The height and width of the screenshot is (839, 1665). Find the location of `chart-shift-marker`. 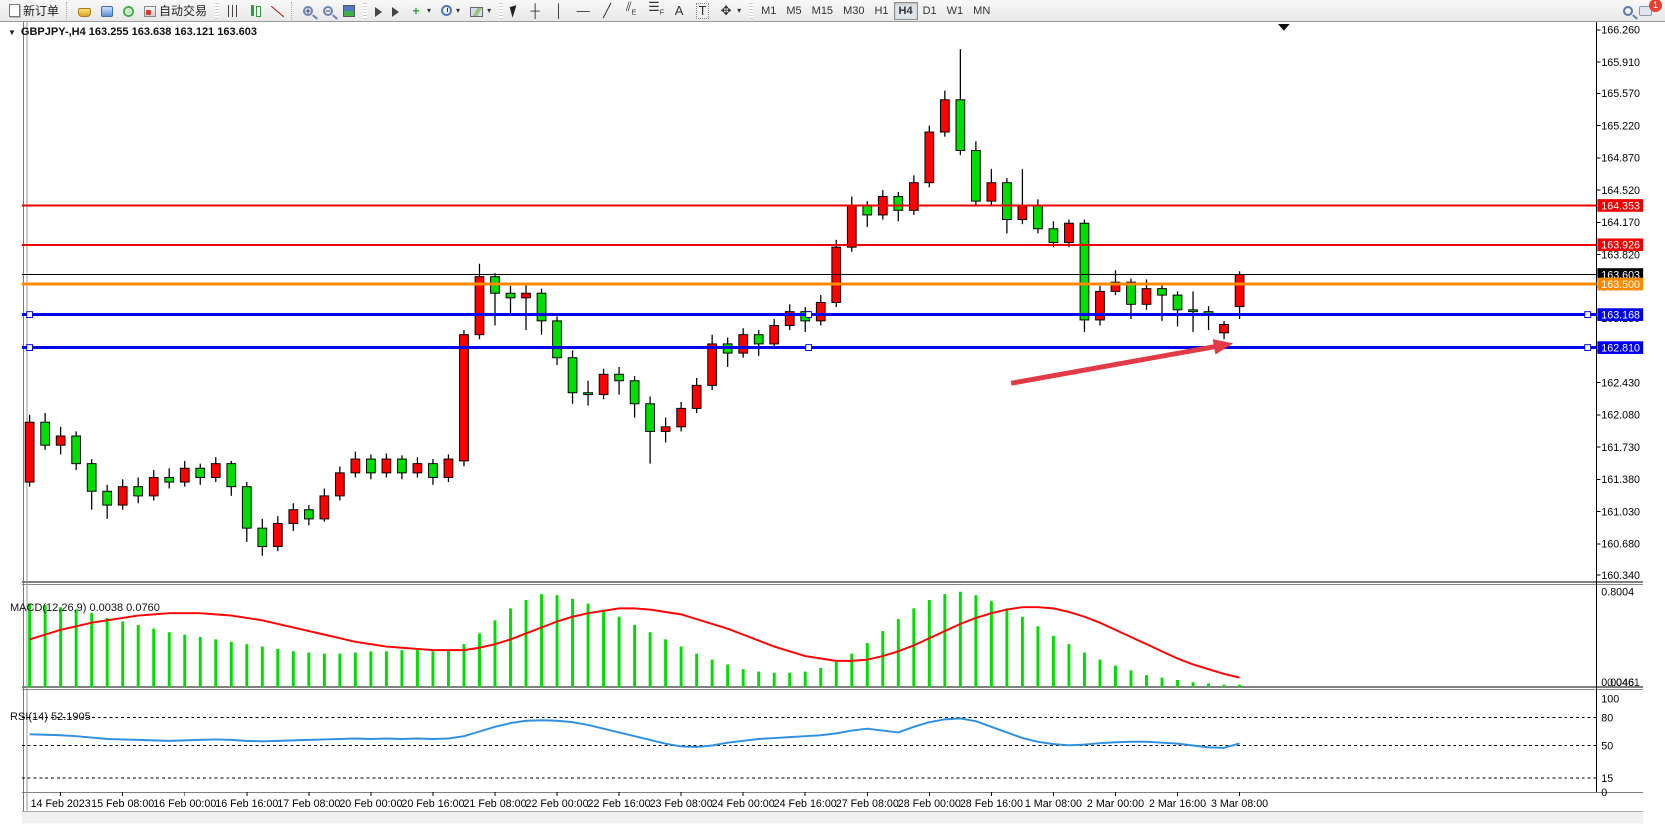

chart-shift-marker is located at coordinates (1284, 27).